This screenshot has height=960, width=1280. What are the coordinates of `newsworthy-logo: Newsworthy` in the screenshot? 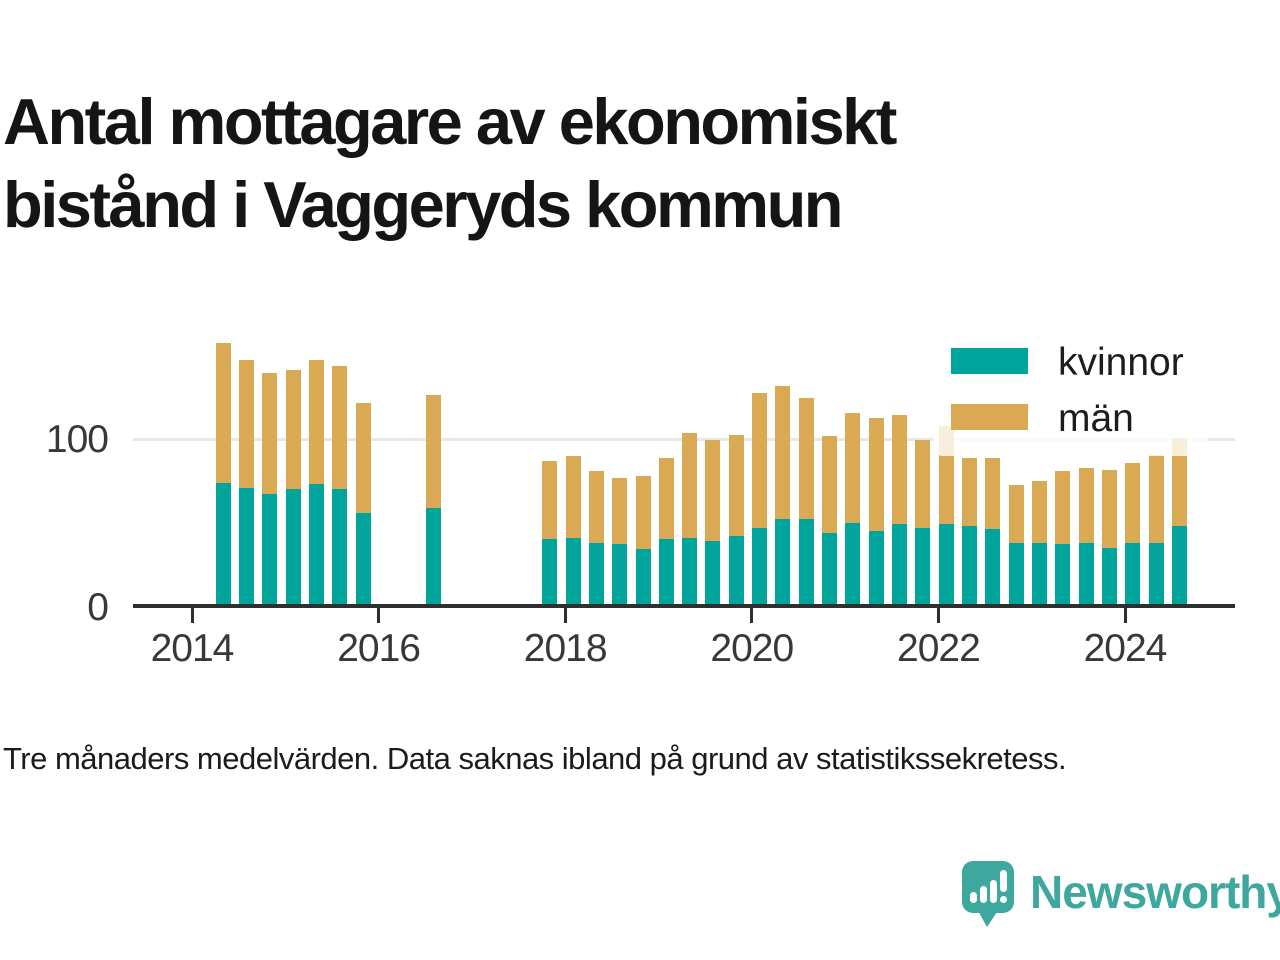 It's located at (1121, 895).